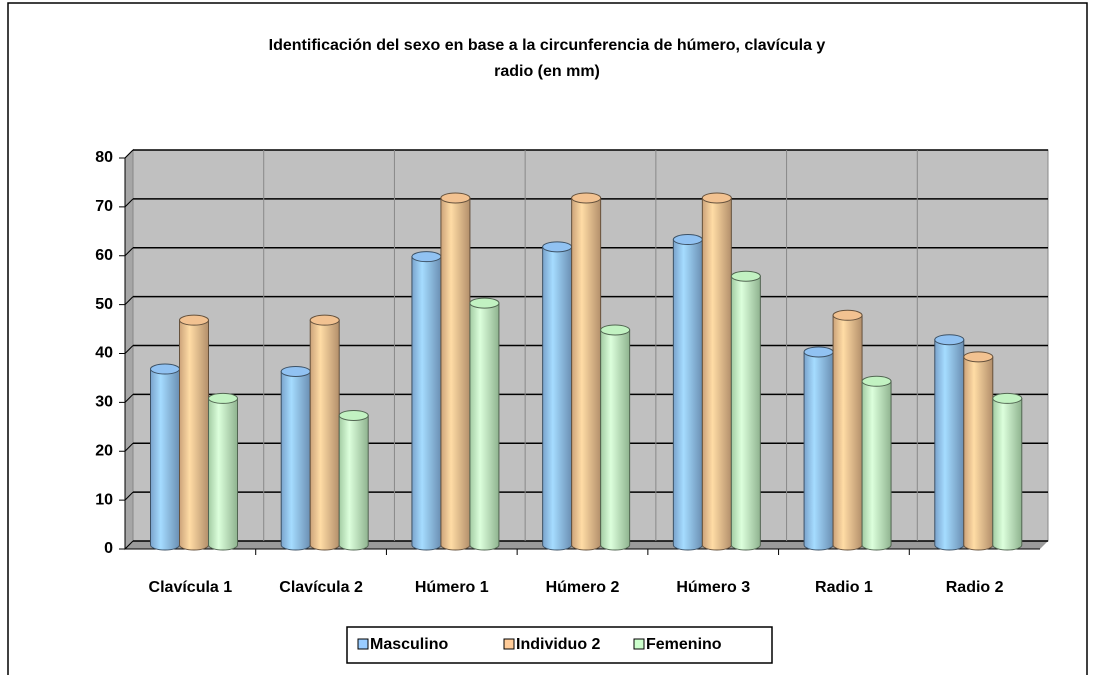 Image resolution: width=1094 pixels, height=675 pixels. What do you see at coordinates (844, 587) in the screenshot?
I see `x-tick-label: Radio 1` at bounding box center [844, 587].